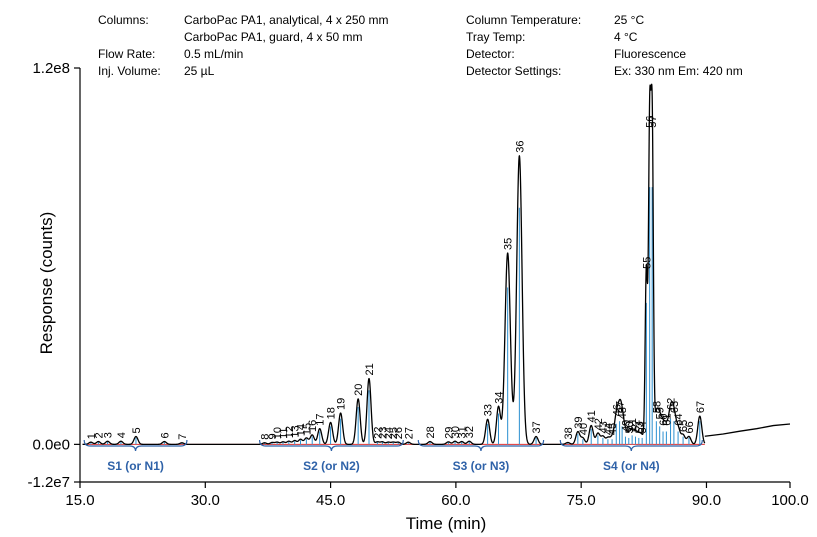 The image size is (817, 537). I want to click on info-key-inj-volume: Inj. Volume:, so click(129, 71).